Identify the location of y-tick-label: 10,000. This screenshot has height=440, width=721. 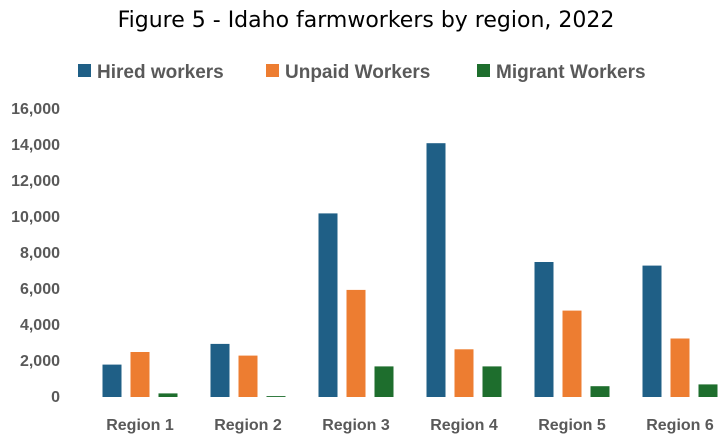
(35, 217).